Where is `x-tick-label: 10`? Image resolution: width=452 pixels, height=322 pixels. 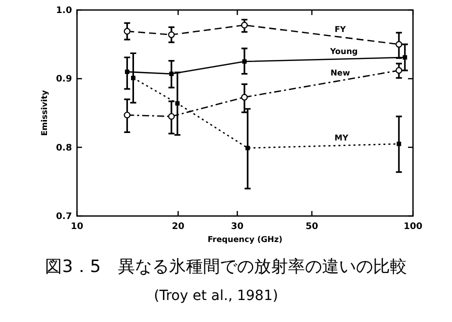 x-tick-label: 10 is located at coordinates (77, 227).